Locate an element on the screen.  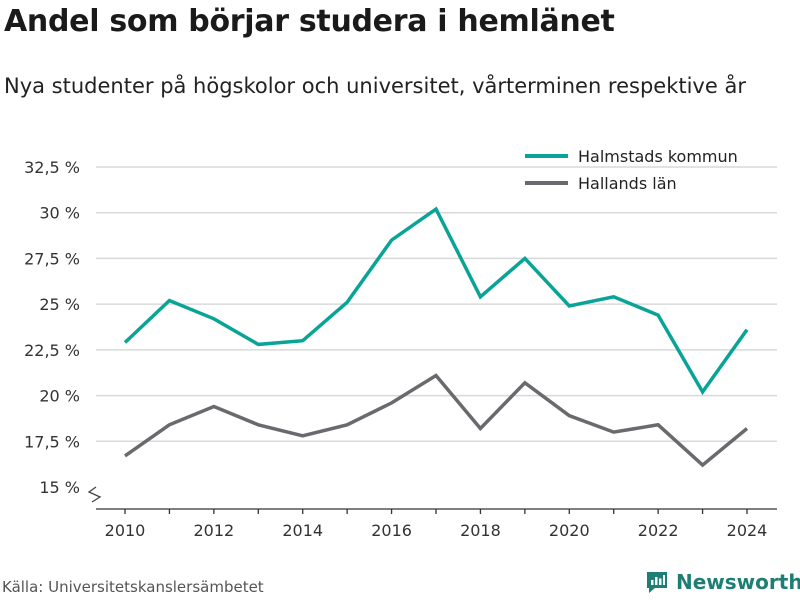
y-tick-label: 25 % is located at coordinates (59, 304).